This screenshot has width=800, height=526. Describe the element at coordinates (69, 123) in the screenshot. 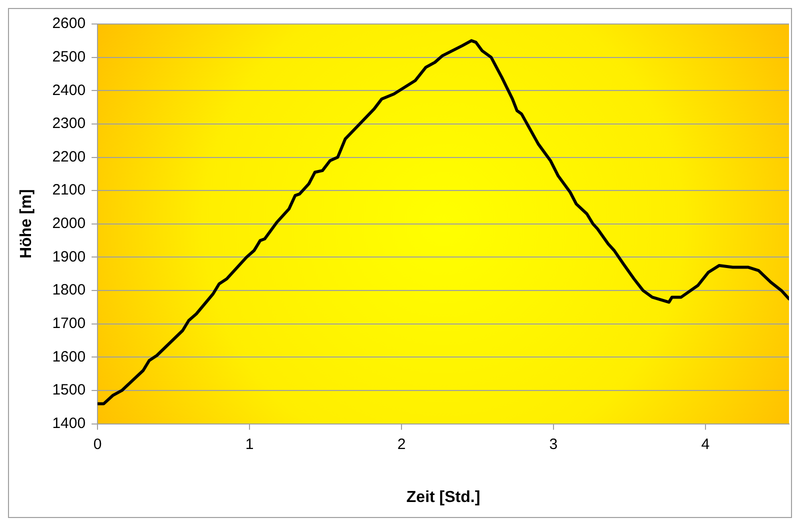

I see `y-tick-label: 2300` at that location.